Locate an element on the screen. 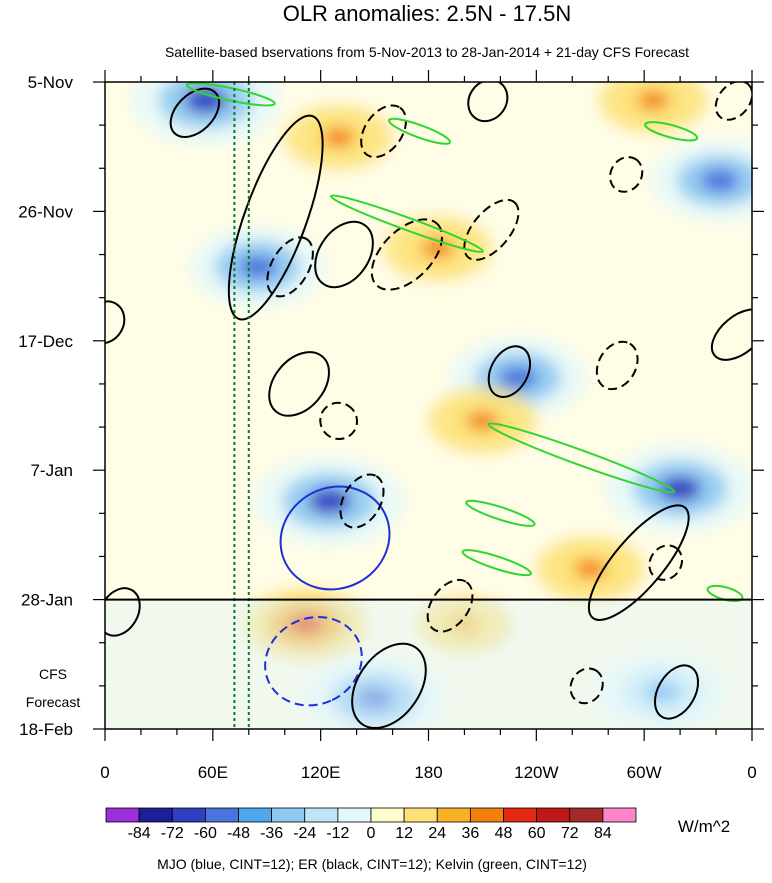 Image resolution: width=772 pixels, height=883 pixels. colorbar-label: 60 is located at coordinates (537, 833).